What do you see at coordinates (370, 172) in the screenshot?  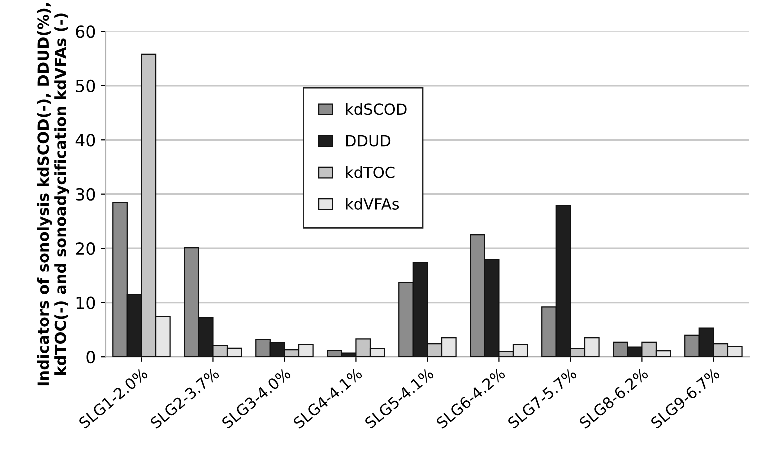 I see `legend-label: kdTOC` at bounding box center [370, 172].